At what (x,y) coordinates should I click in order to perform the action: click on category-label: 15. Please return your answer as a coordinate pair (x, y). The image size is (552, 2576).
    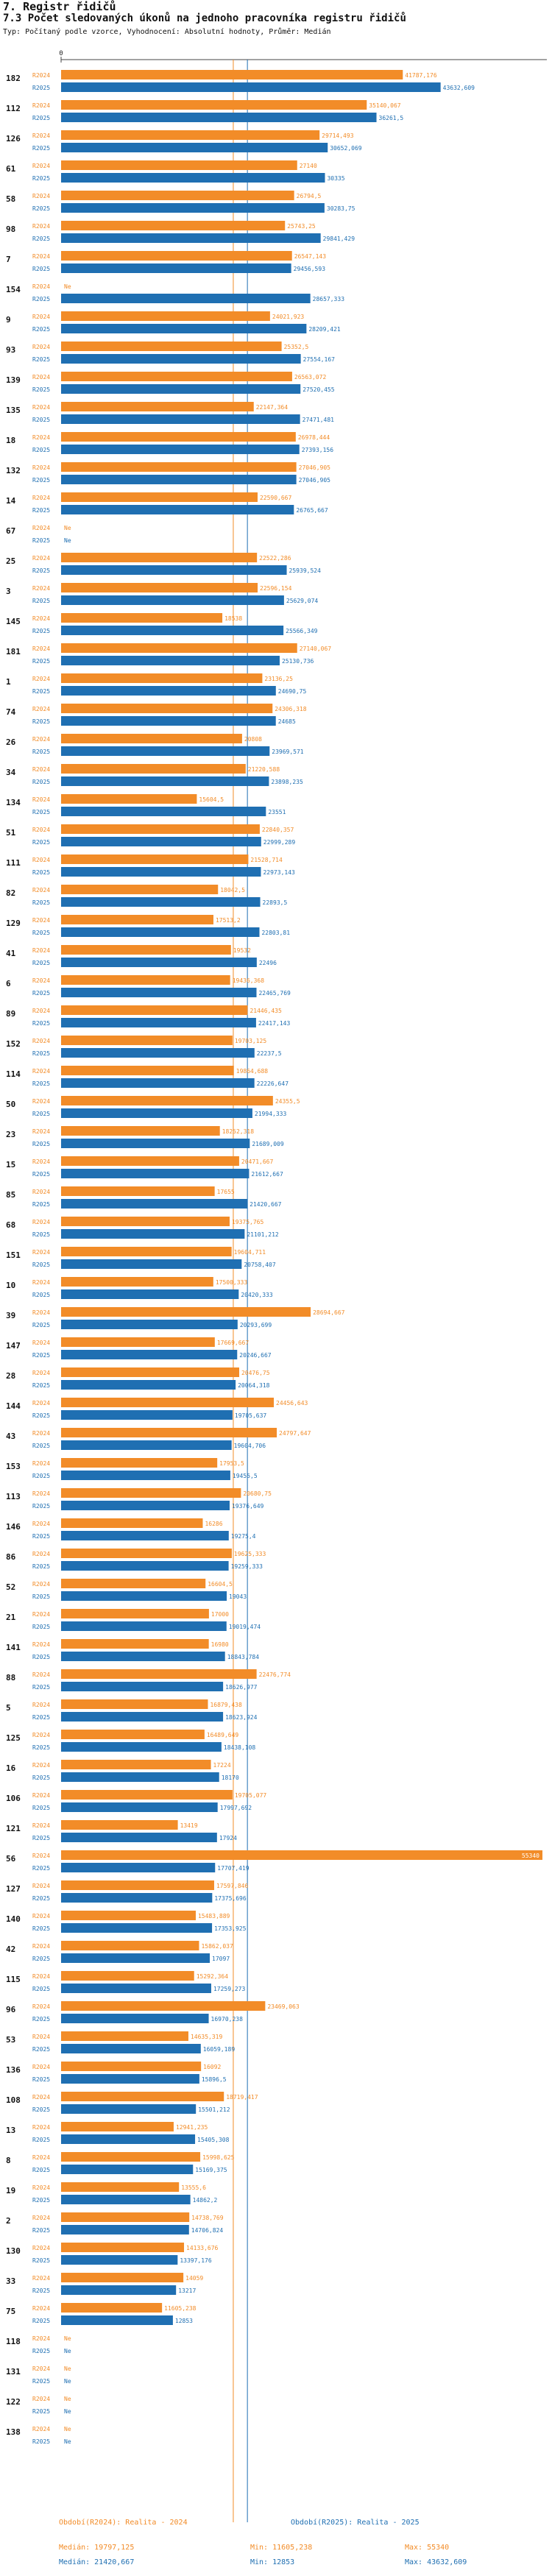
    Looking at the image, I should click on (10, 1165).